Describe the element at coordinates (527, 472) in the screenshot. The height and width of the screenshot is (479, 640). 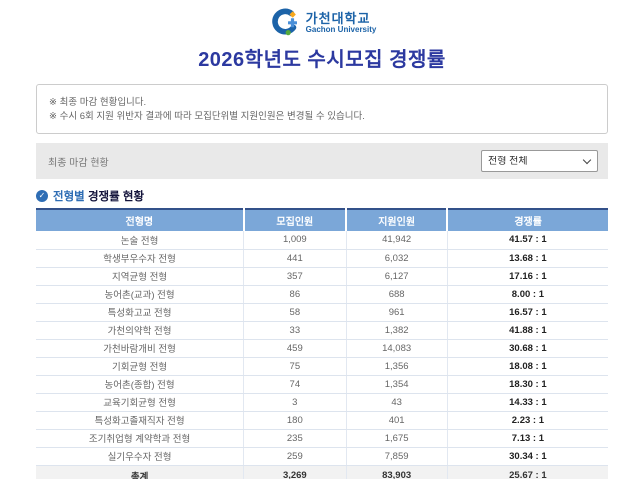
I see `total-rate: 25.67 : 1` at that location.